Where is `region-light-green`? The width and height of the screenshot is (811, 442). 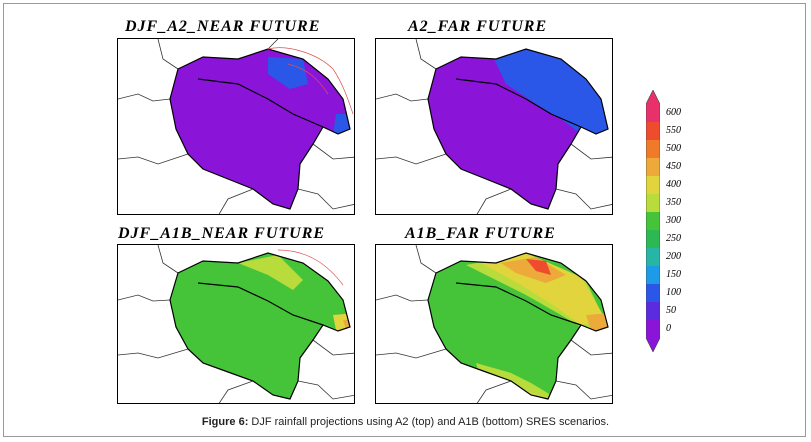 region-light-green is located at coordinates (270, 272).